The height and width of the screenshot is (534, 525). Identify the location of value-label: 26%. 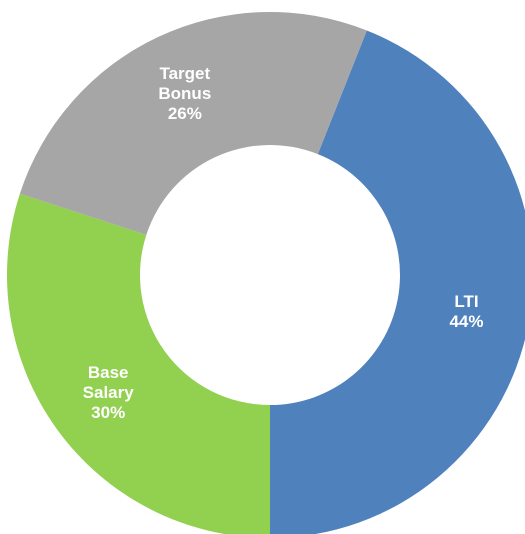
(184, 114).